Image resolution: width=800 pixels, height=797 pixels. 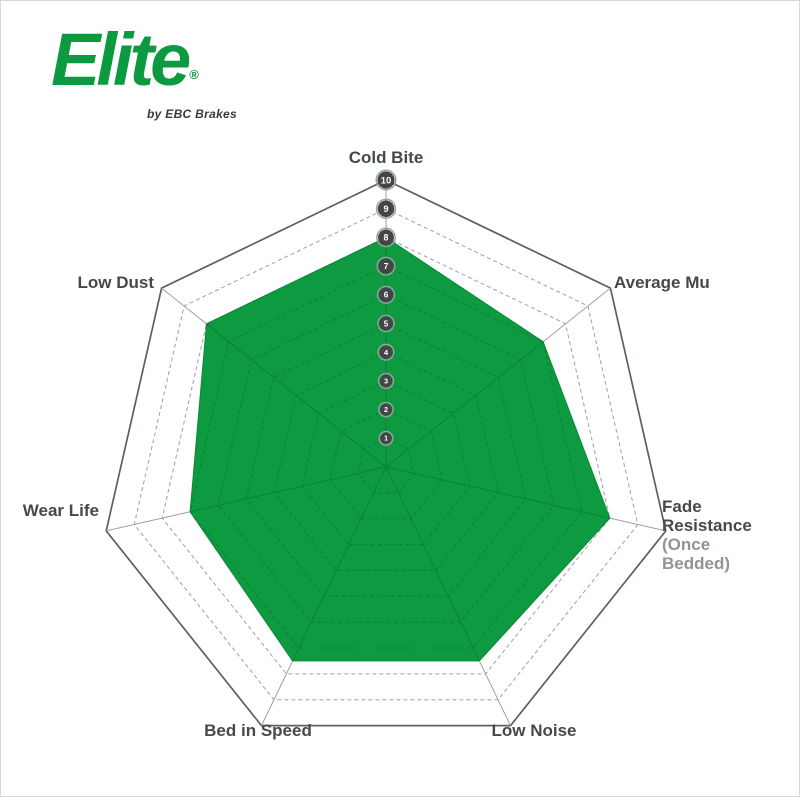 What do you see at coordinates (662, 282) in the screenshot?
I see `axis-label-average-mu: Average Mu` at bounding box center [662, 282].